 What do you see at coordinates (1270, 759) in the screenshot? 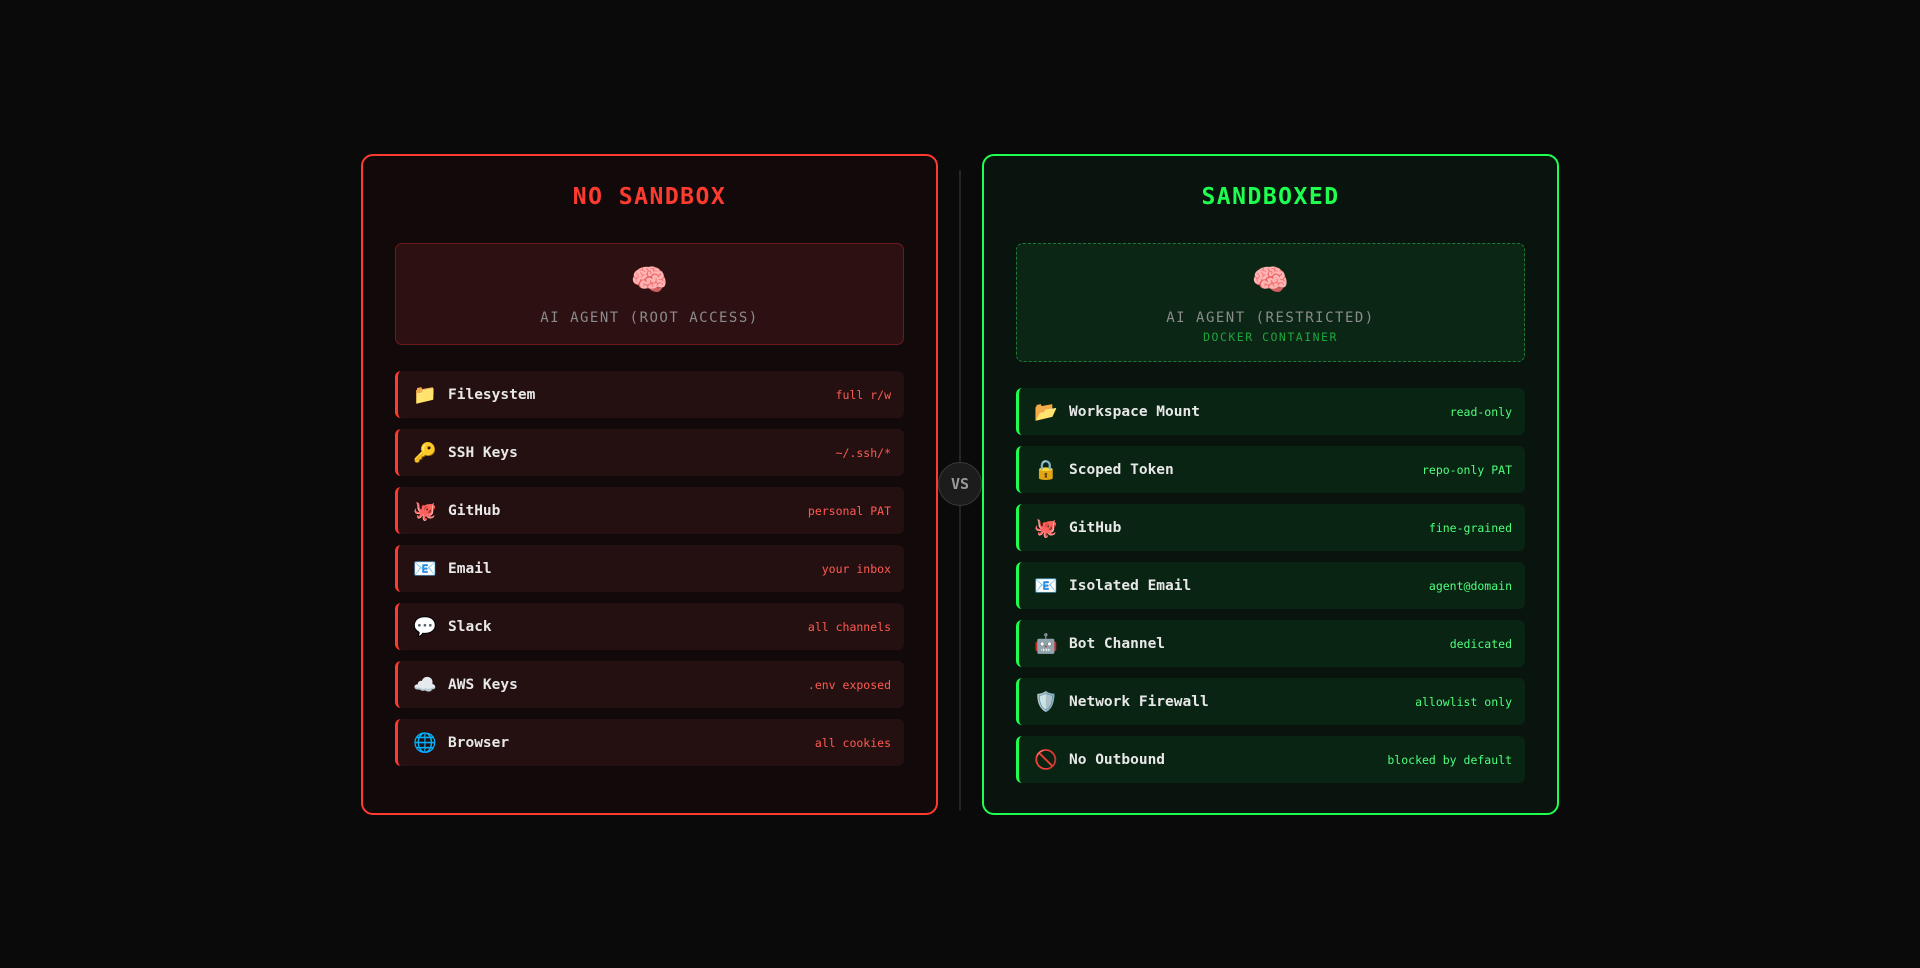
I see `list-item: 🚫 No Outbound blocked by default` at bounding box center [1270, 759].